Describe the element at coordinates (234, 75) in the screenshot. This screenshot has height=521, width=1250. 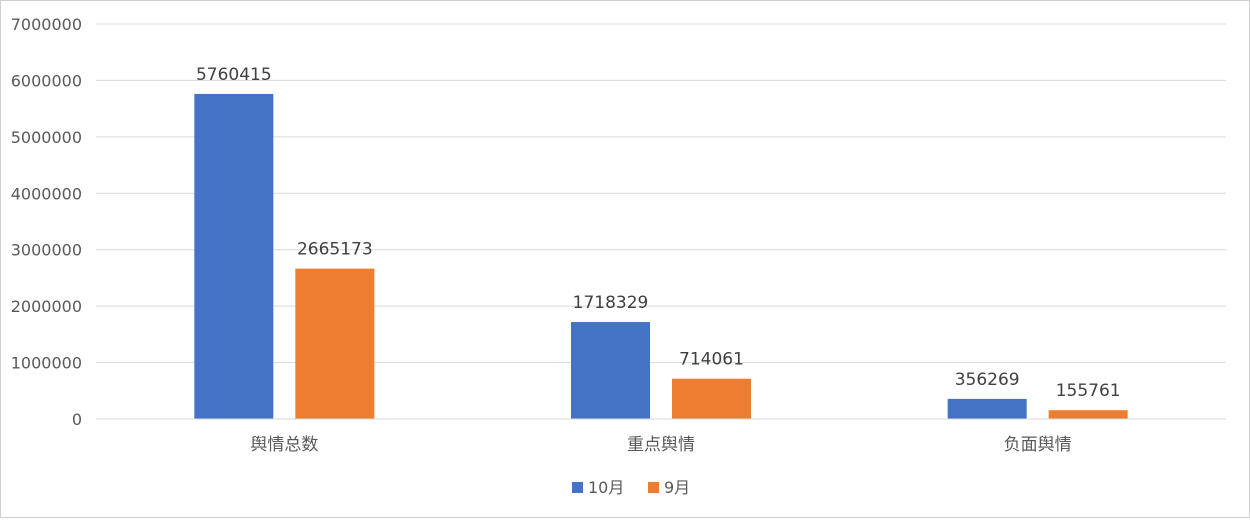
I see `data-label: 5760415` at that location.